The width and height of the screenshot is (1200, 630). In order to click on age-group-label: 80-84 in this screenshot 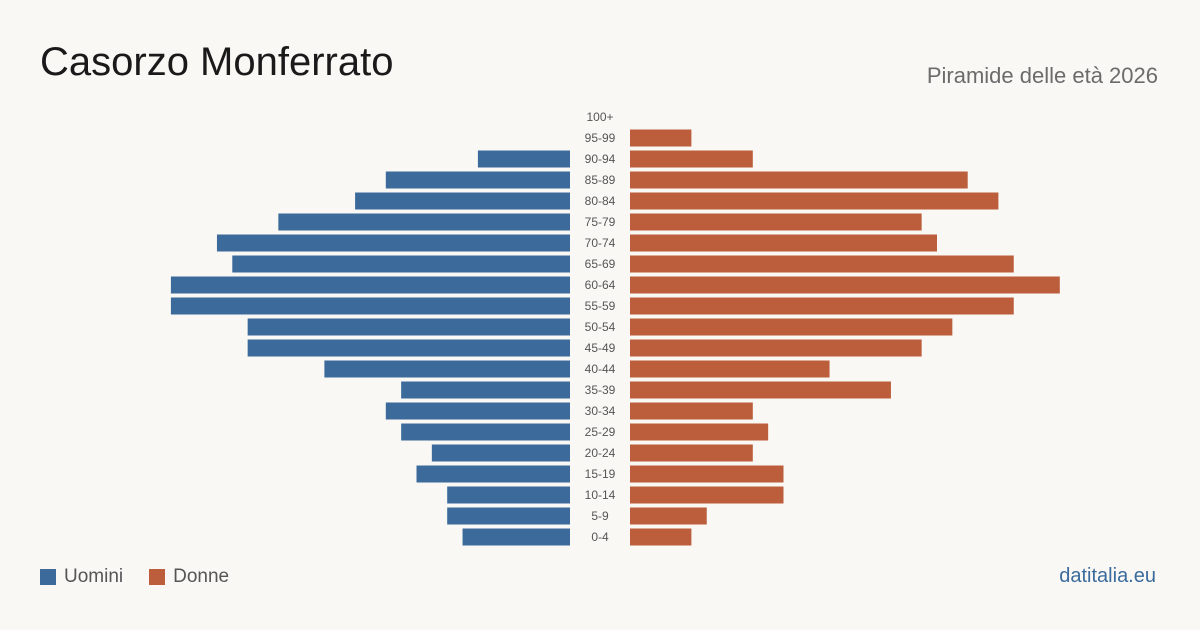, I will do `click(600, 201)`.